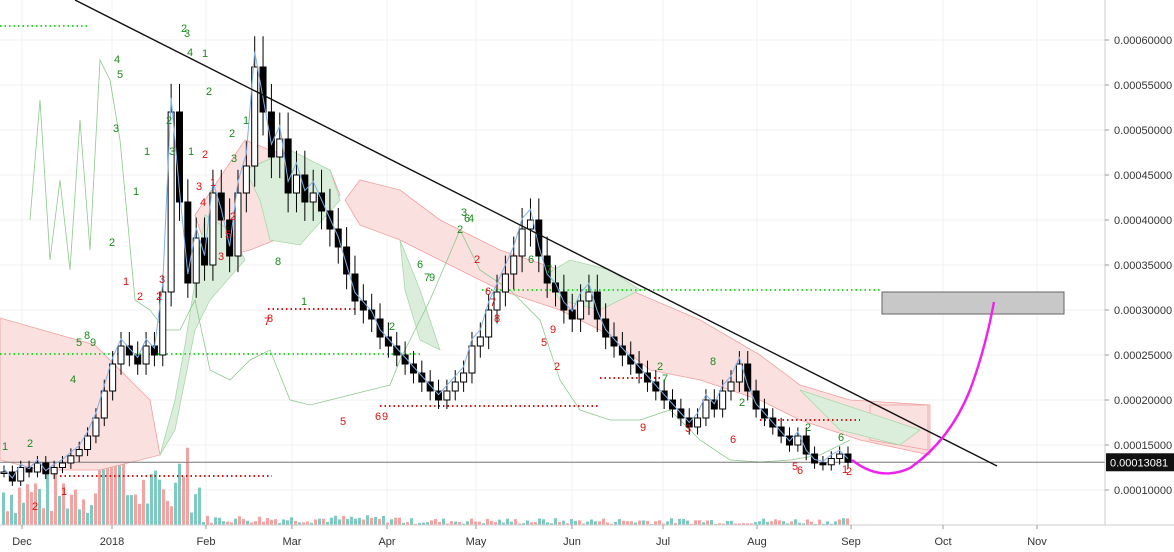 The width and height of the screenshot is (1174, 552). Describe the element at coordinates (1143, 356) in the screenshot. I see `y-tick-label: 0.00025000` at that location.